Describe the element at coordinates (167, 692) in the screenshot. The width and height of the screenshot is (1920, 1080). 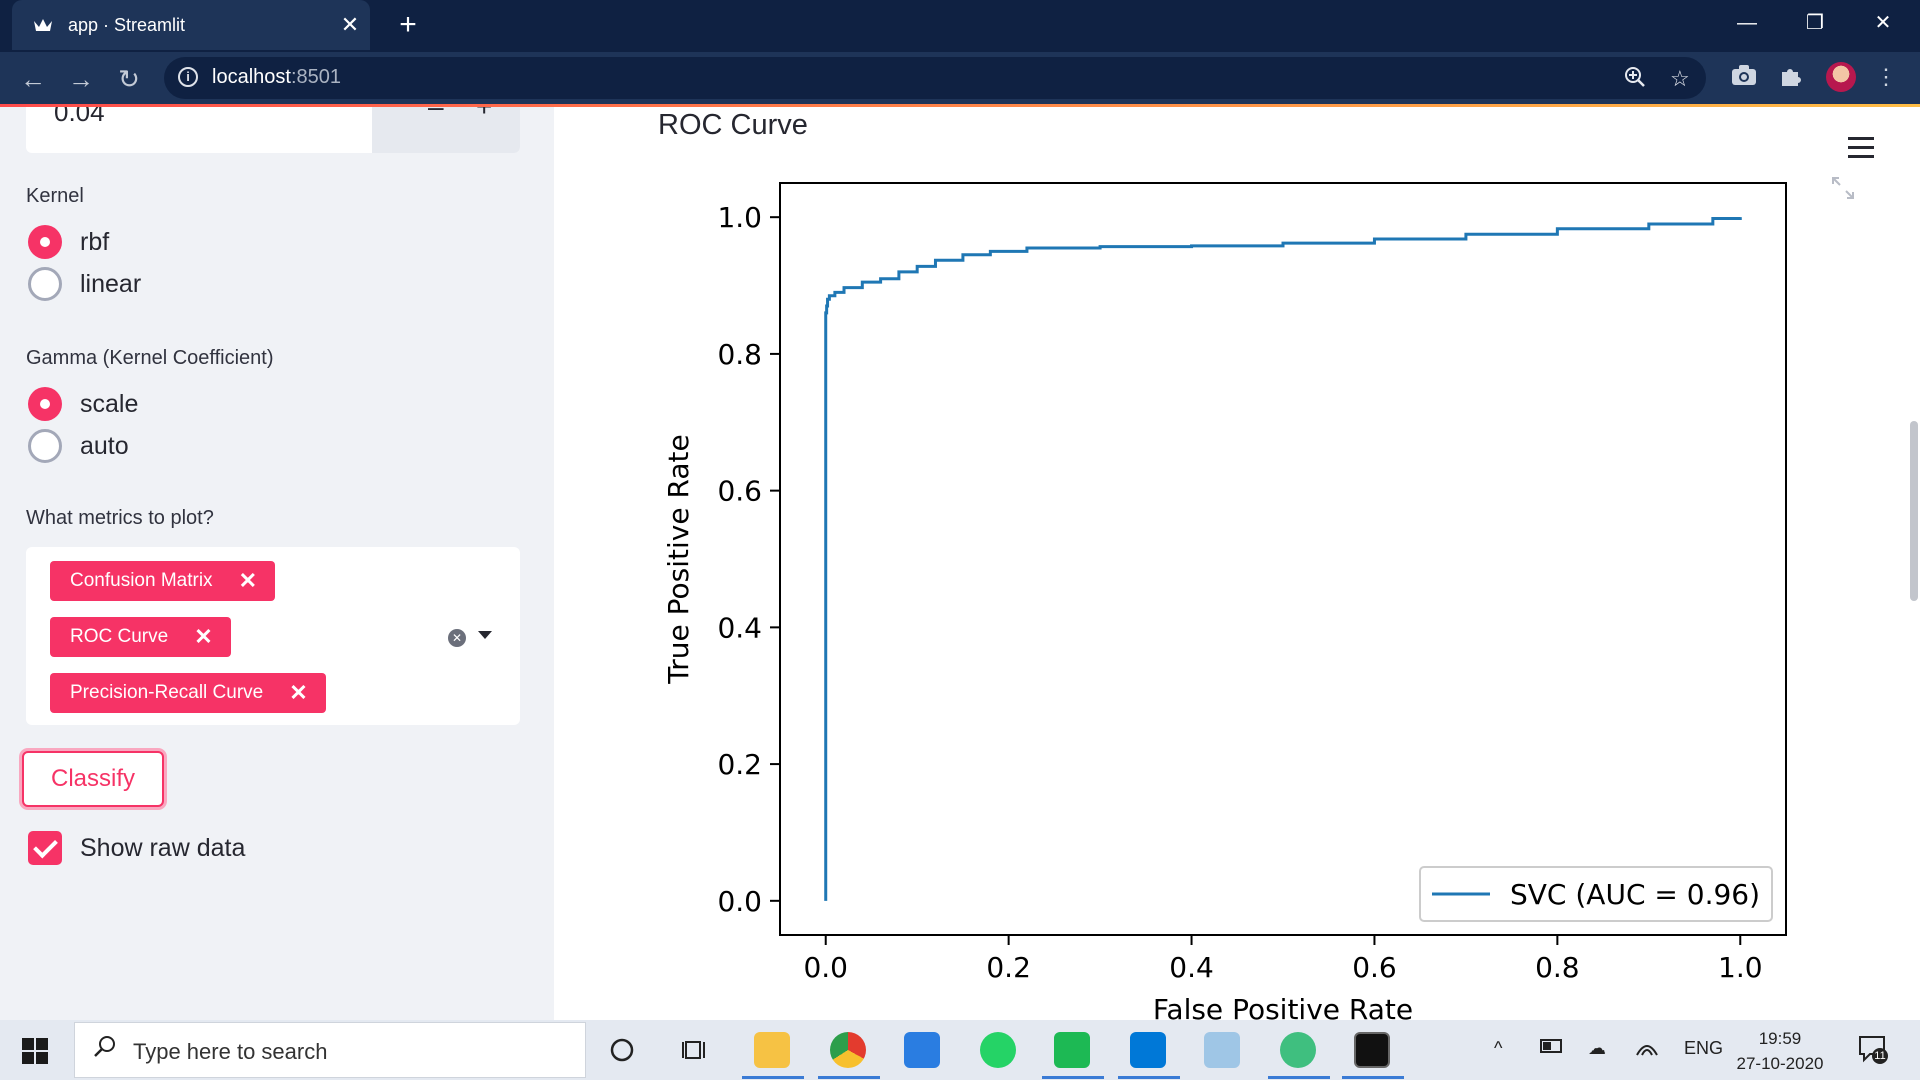
I see `chip-label: Precision-Recall Curve` at that location.